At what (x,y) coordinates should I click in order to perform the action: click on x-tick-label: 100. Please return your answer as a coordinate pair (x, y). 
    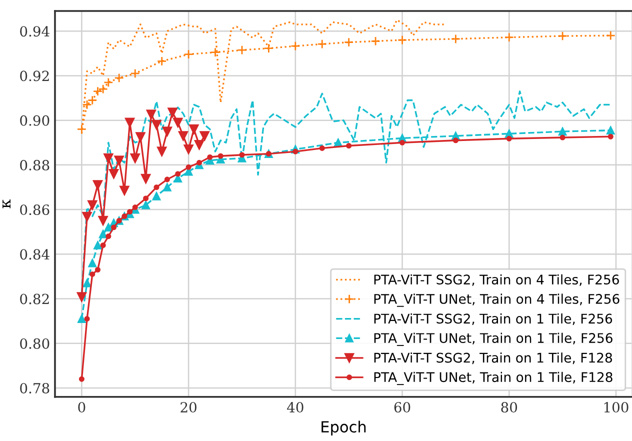
    Looking at the image, I should click on (616, 407).